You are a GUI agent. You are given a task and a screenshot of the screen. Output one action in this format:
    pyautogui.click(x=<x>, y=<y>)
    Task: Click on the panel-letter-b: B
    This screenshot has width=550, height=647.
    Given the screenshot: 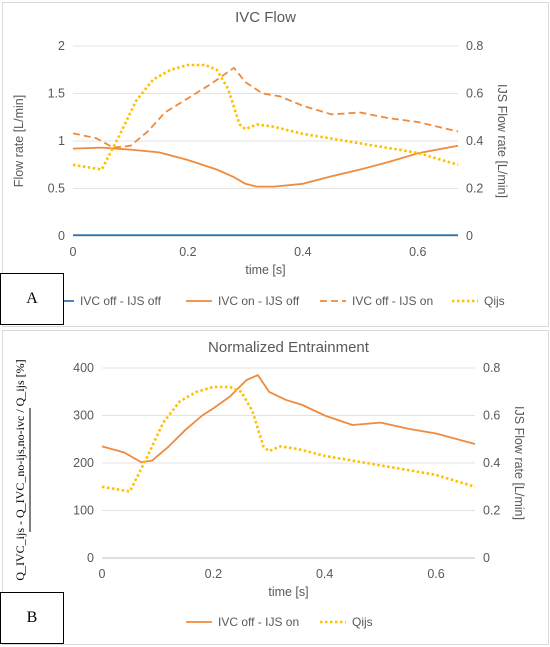 What is the action you would take?
    pyautogui.click(x=32, y=618)
    